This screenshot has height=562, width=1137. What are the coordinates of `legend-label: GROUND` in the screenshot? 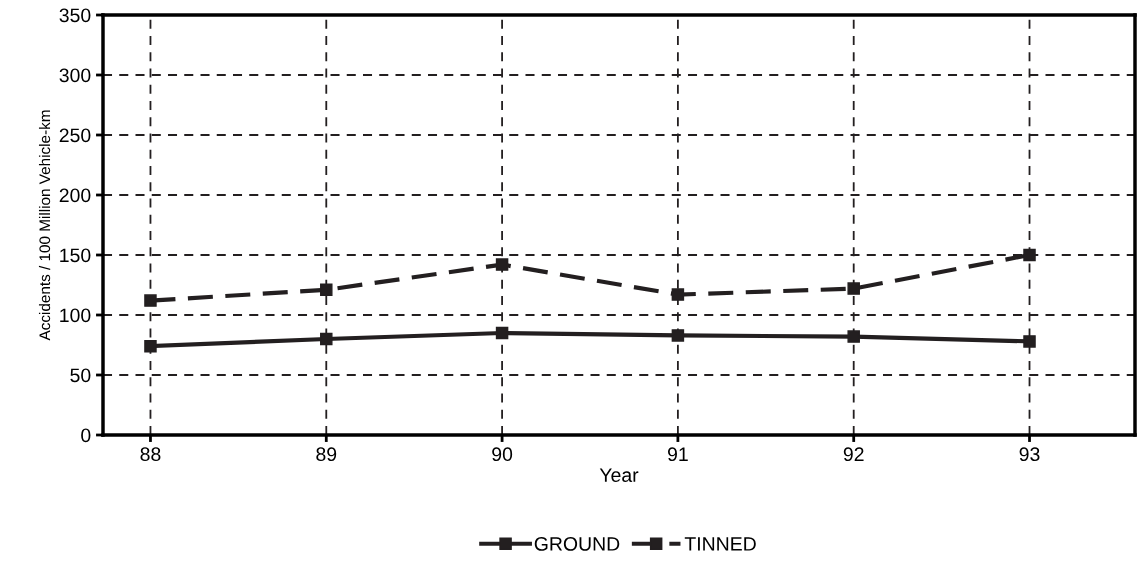 It's located at (577, 544).